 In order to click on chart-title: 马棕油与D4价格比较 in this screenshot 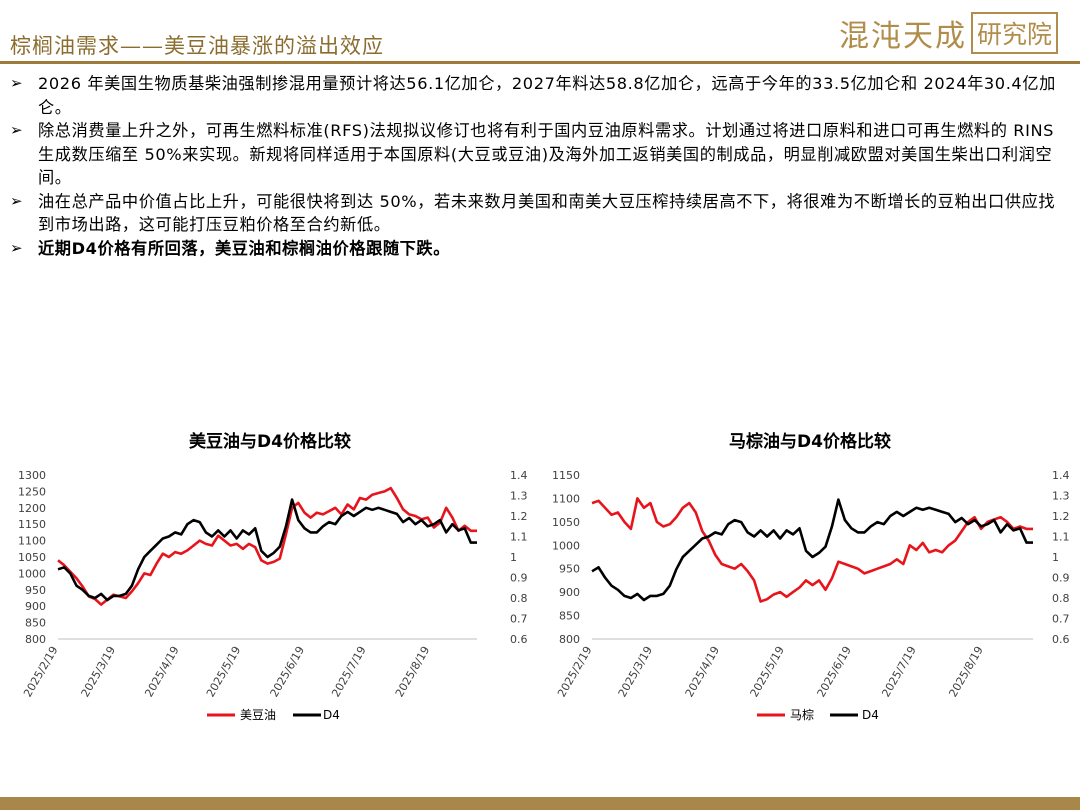, I will do `click(810, 441)`.